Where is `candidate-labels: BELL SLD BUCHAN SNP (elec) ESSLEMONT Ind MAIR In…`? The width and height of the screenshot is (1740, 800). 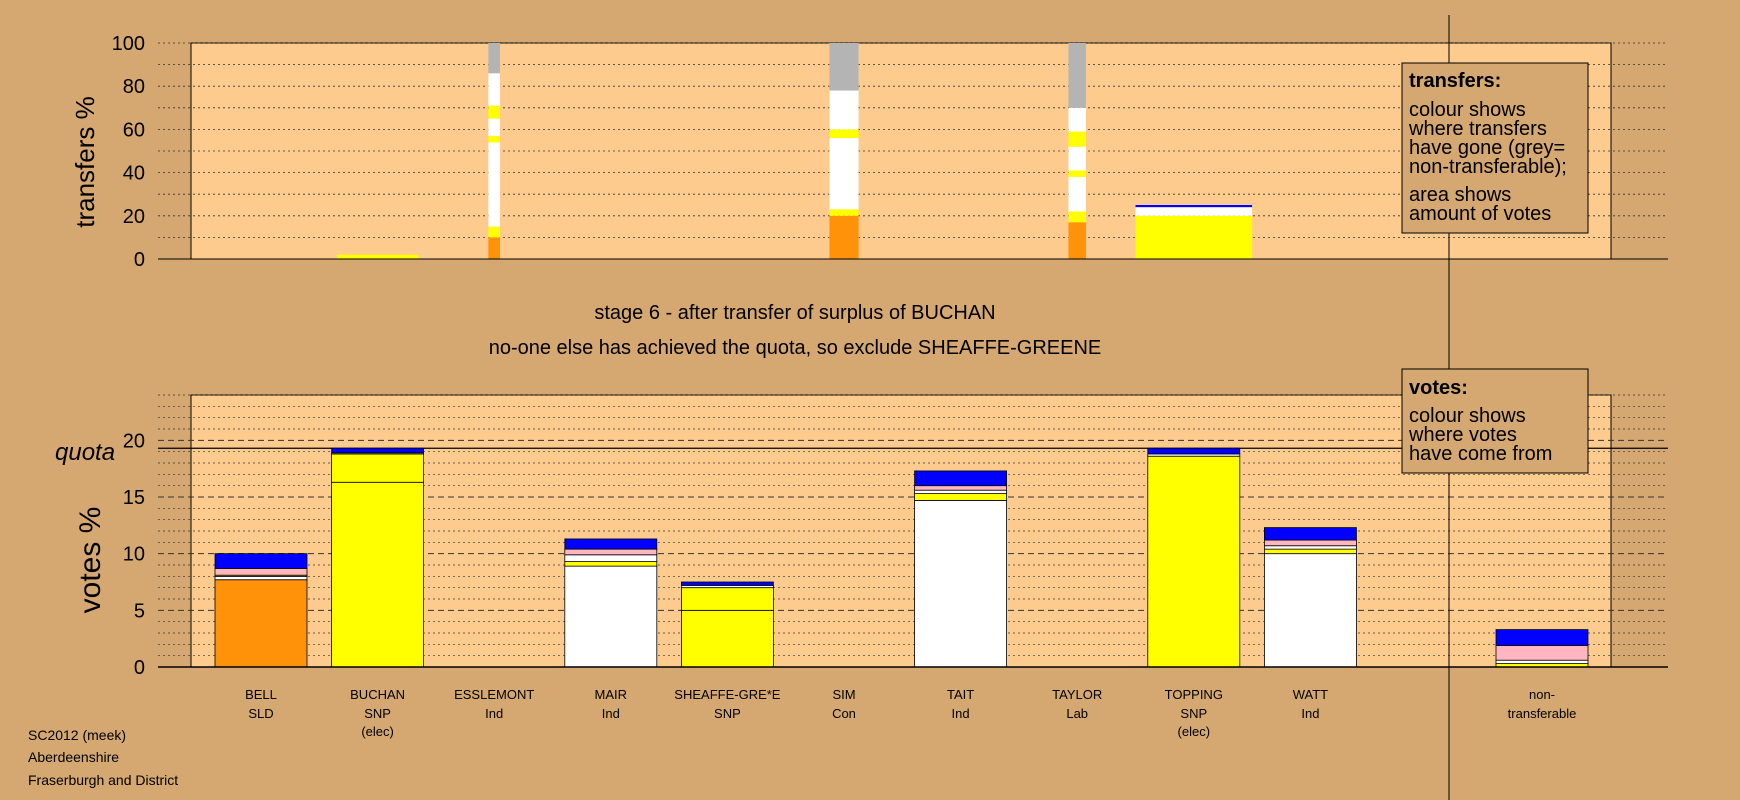
candidate-labels: BELL SLD BUCHAN SNP (elec) ESSLEMONT Ind MAIR In… is located at coordinates (910, 713).